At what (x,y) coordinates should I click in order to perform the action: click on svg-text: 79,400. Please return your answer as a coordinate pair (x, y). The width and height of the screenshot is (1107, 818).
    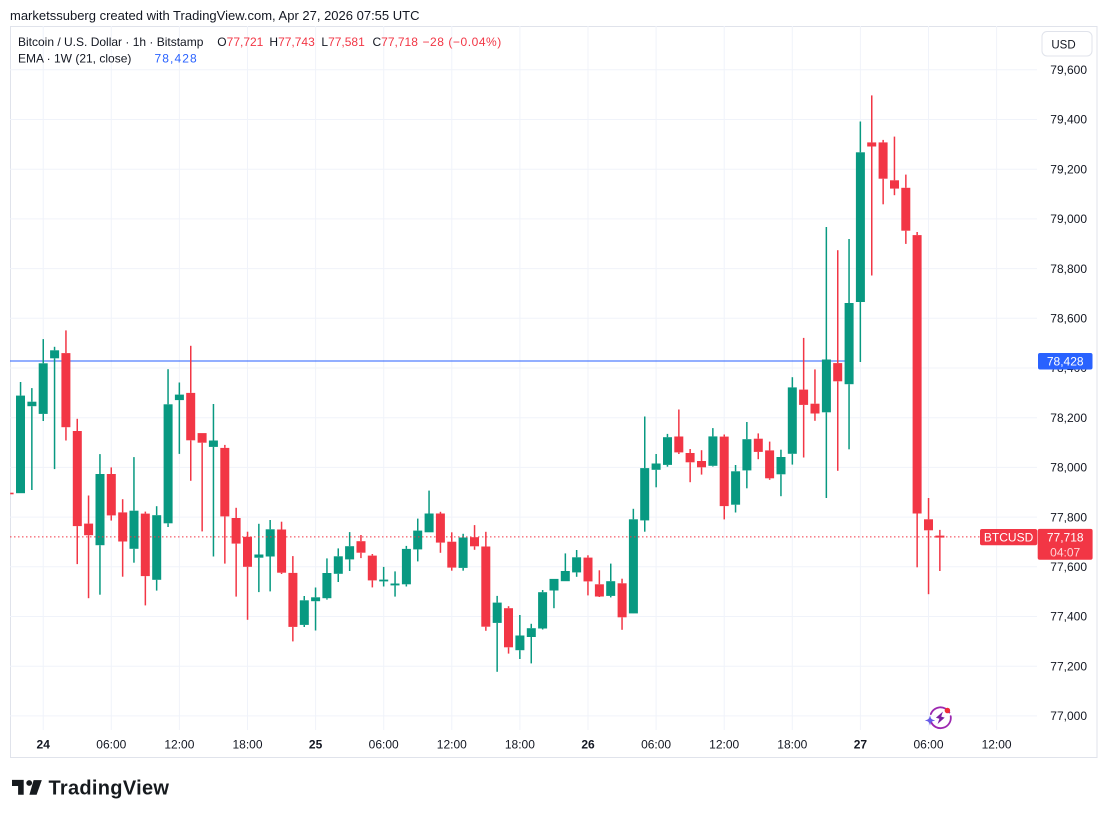
    Looking at the image, I should click on (1068, 120).